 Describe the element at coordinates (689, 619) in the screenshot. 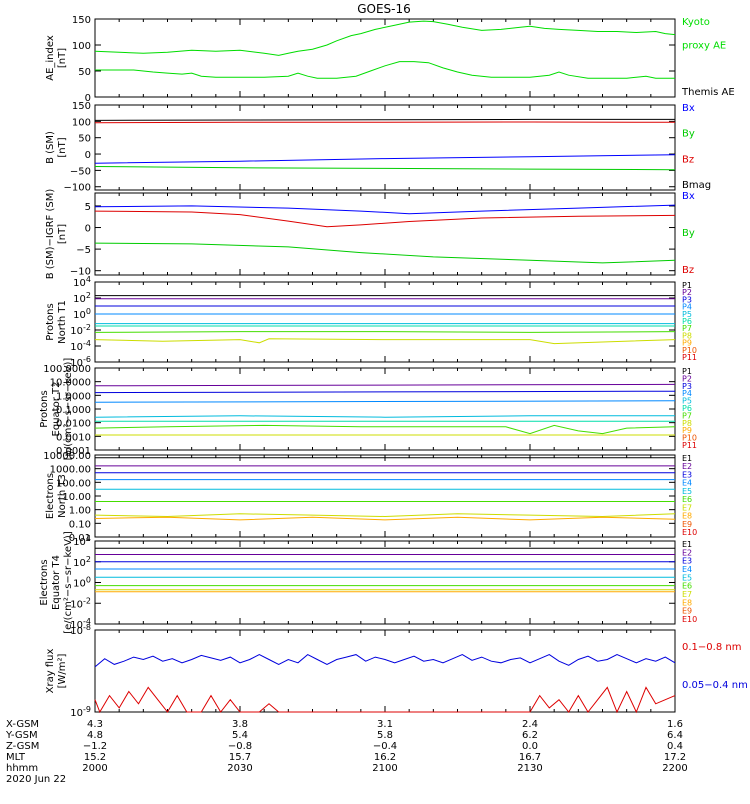

I see `legend-ee-9: E10` at that location.